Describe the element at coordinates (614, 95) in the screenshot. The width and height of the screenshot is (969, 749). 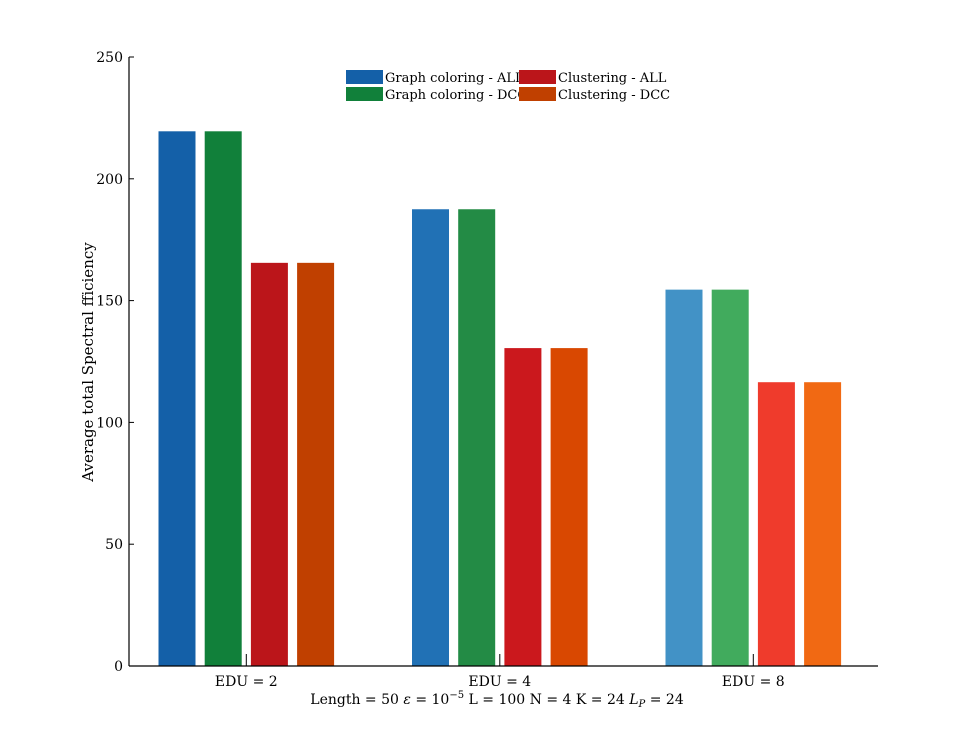
I see `legend-label: Clustering - DCC` at that location.